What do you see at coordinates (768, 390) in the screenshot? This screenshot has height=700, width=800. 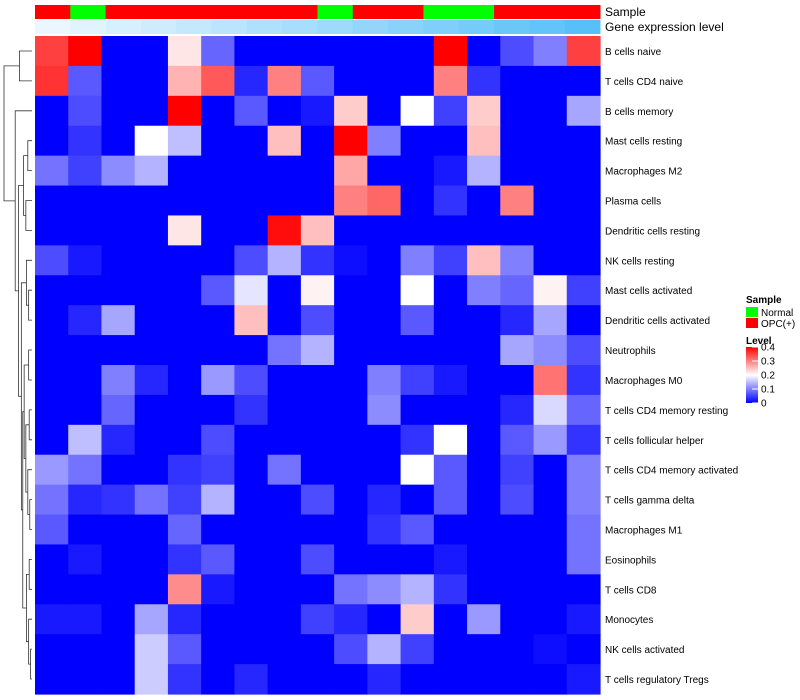 I see `legend-tick-label: 0.1` at bounding box center [768, 390].